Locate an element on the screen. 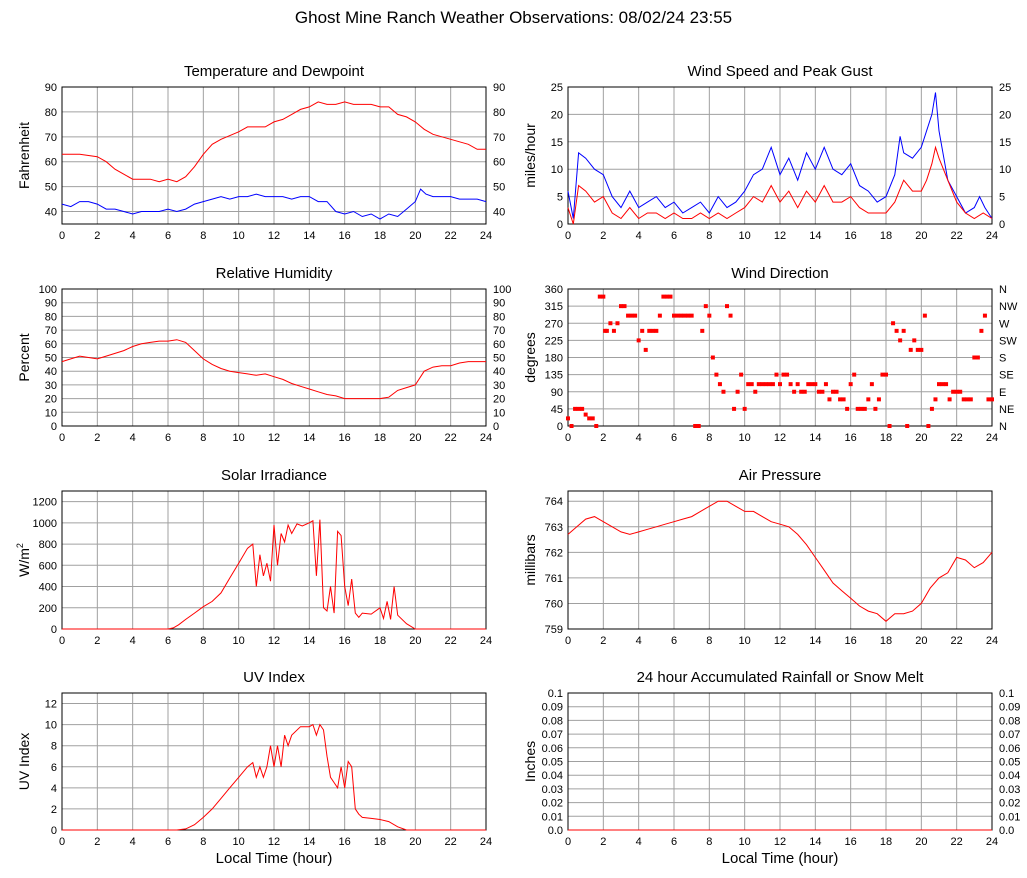 This screenshot has width=1027, height=878. y-tick-label: 200 is located at coordinates (48, 609).